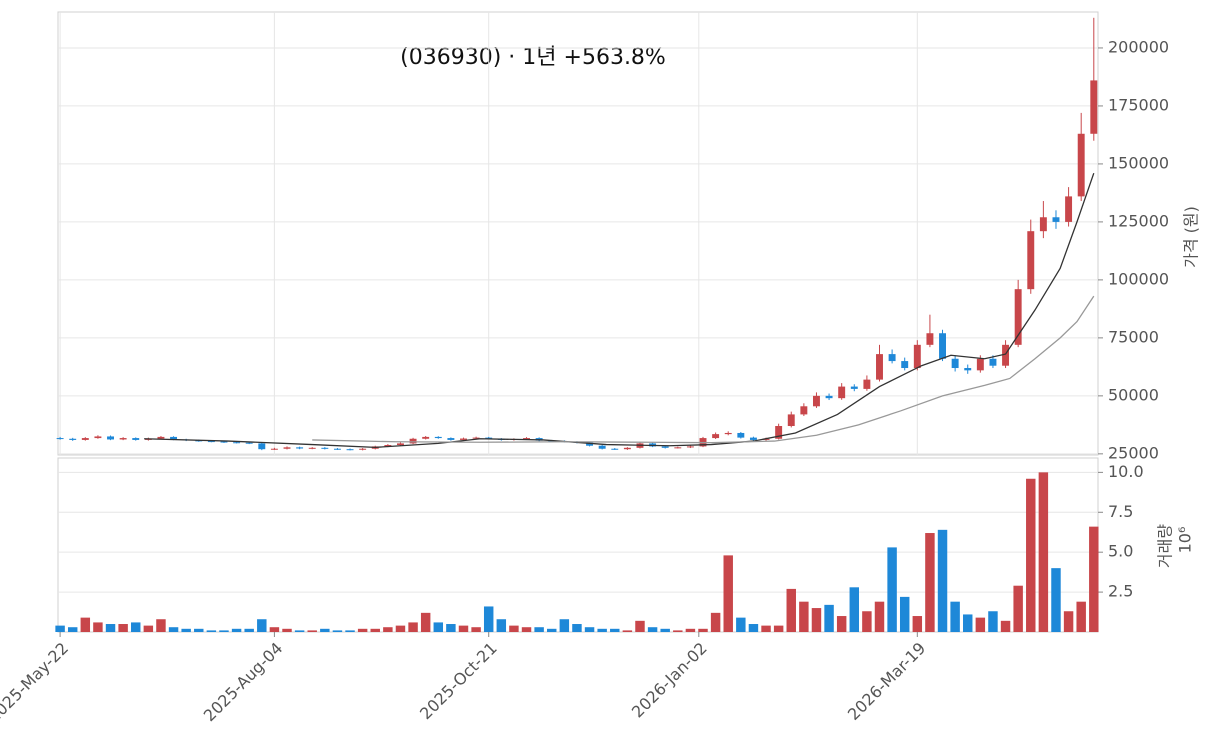 The height and width of the screenshot is (752, 1214). I want to click on y-tick-label: 150000, so click(1138, 162).